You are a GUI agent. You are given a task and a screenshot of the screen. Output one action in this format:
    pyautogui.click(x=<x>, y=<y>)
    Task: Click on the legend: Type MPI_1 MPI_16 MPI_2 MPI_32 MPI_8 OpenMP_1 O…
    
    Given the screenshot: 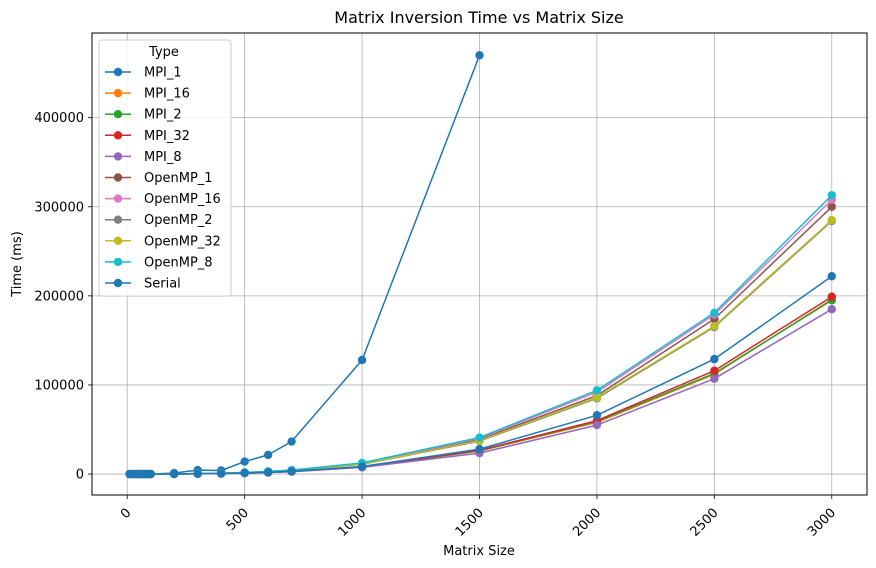 What is the action you would take?
    pyautogui.click(x=165, y=168)
    